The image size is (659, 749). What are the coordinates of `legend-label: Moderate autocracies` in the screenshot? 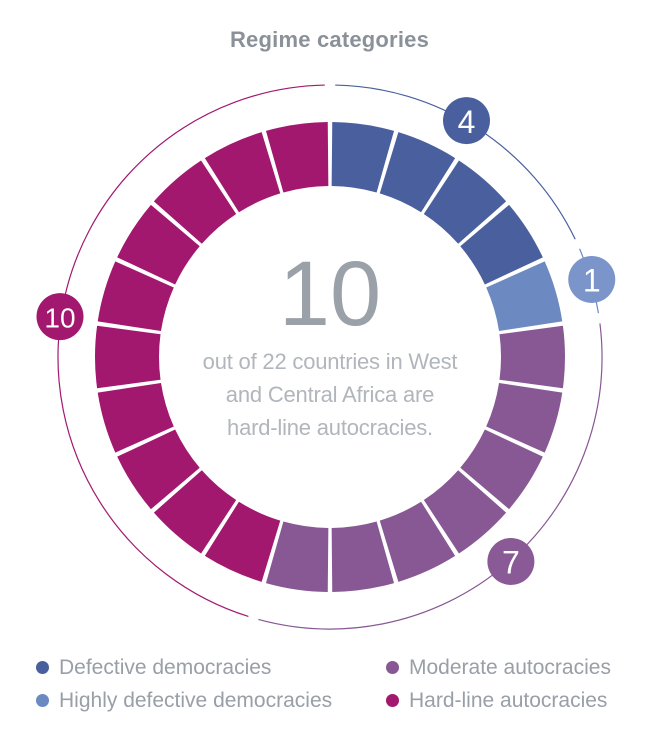 It's located at (510, 667).